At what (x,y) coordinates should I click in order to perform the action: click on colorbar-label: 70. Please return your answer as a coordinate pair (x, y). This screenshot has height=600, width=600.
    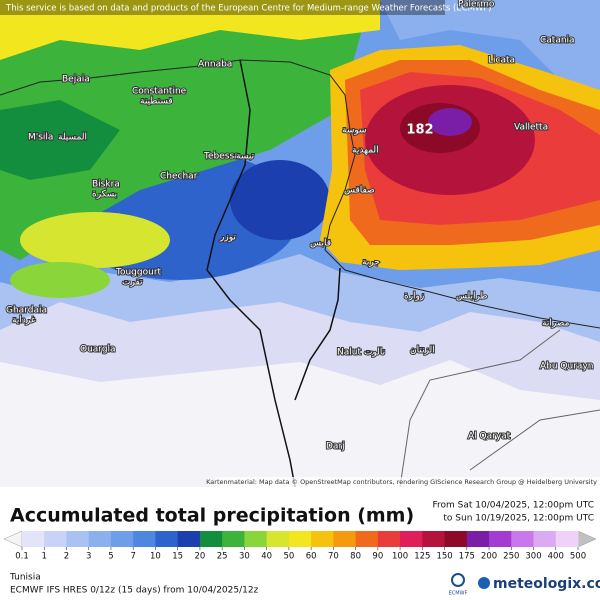
    Looking at the image, I should click on (333, 557).